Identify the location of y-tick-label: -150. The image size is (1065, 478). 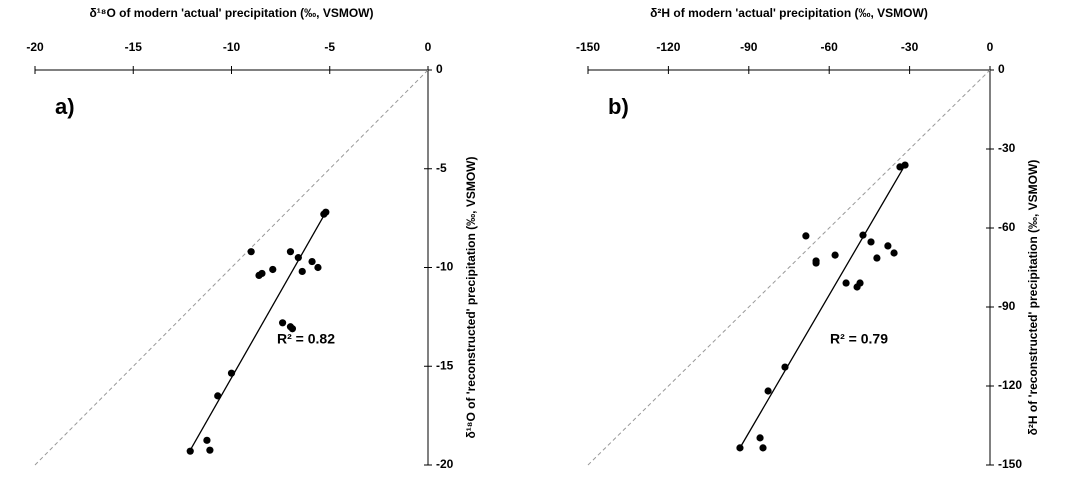
(1010, 464).